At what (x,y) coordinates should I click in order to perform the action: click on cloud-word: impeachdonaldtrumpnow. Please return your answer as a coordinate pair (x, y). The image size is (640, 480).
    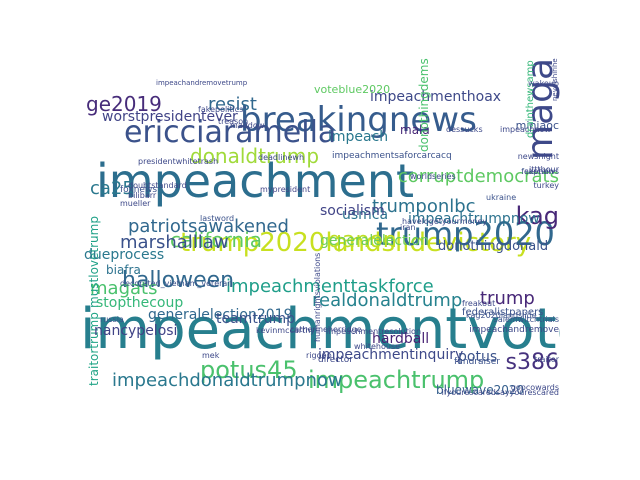
    Looking at the image, I should click on (227, 380).